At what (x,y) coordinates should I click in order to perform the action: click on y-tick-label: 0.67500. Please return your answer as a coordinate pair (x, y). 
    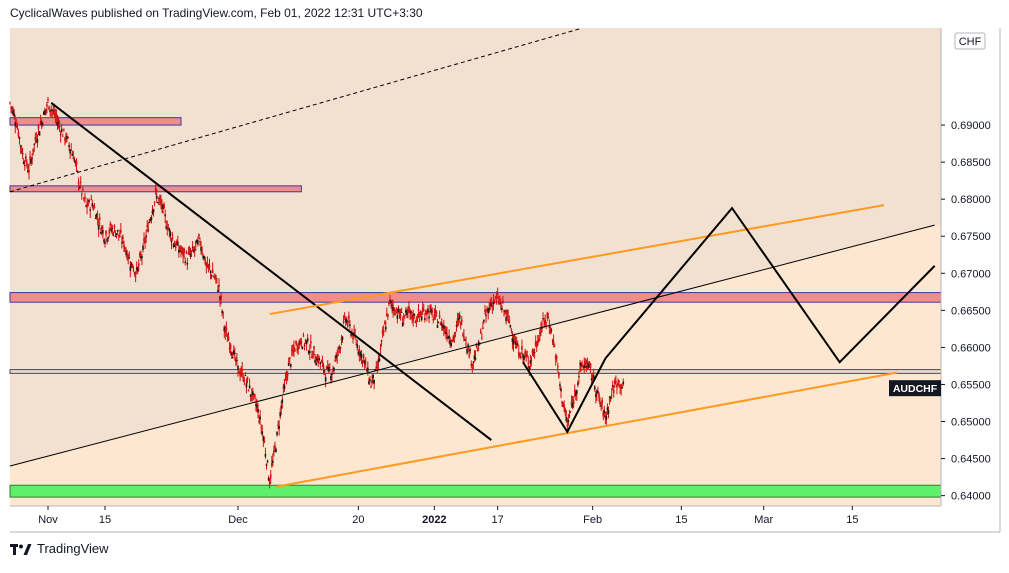
    Looking at the image, I should click on (971, 237).